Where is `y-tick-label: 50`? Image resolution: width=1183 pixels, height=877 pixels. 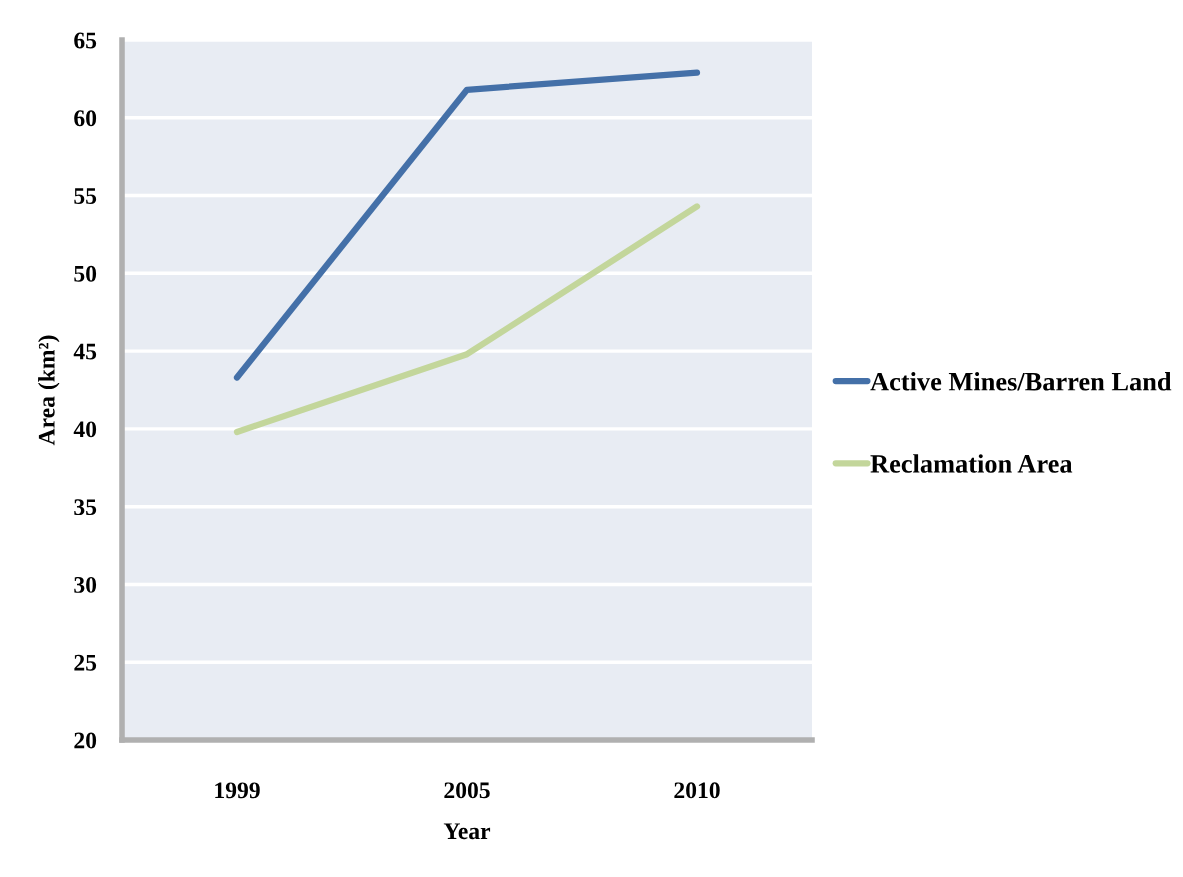
y-tick-label: 50 is located at coordinates (85, 273).